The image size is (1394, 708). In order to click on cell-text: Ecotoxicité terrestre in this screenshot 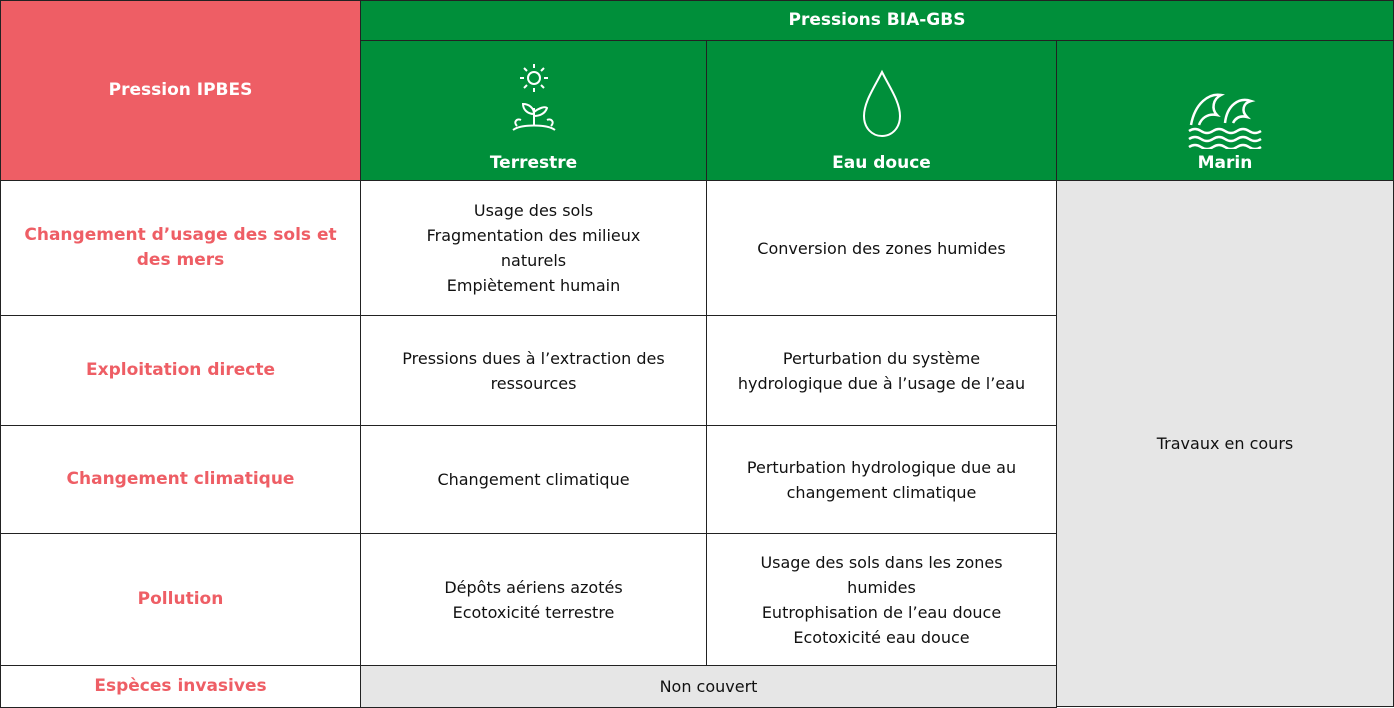, I will do `click(533, 612)`.